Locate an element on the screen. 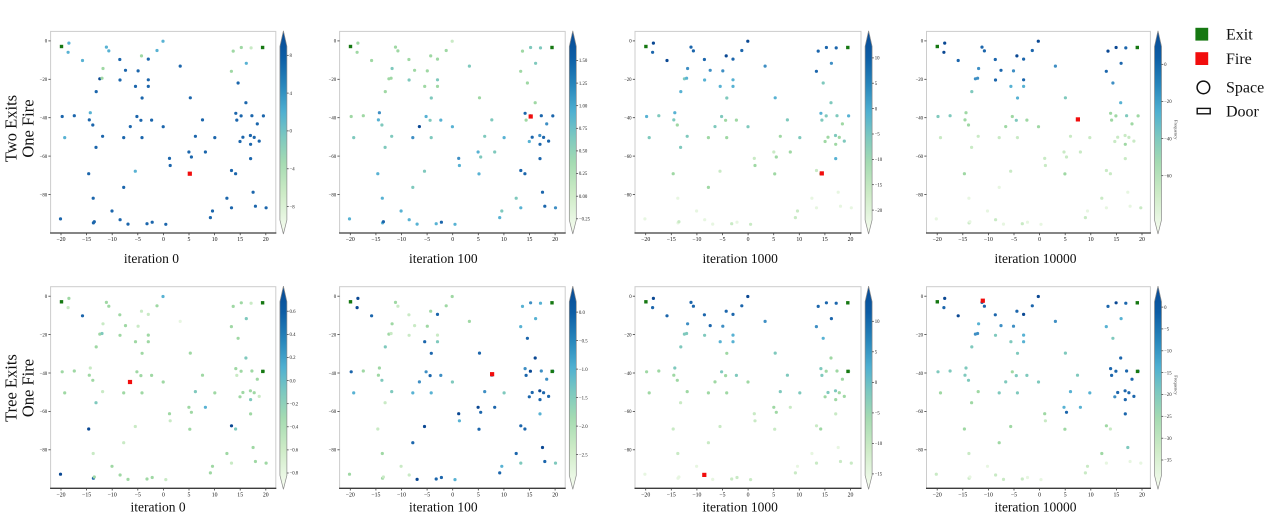 This screenshot has width=1268, height=523. svg-text: Door is located at coordinates (1243, 111).